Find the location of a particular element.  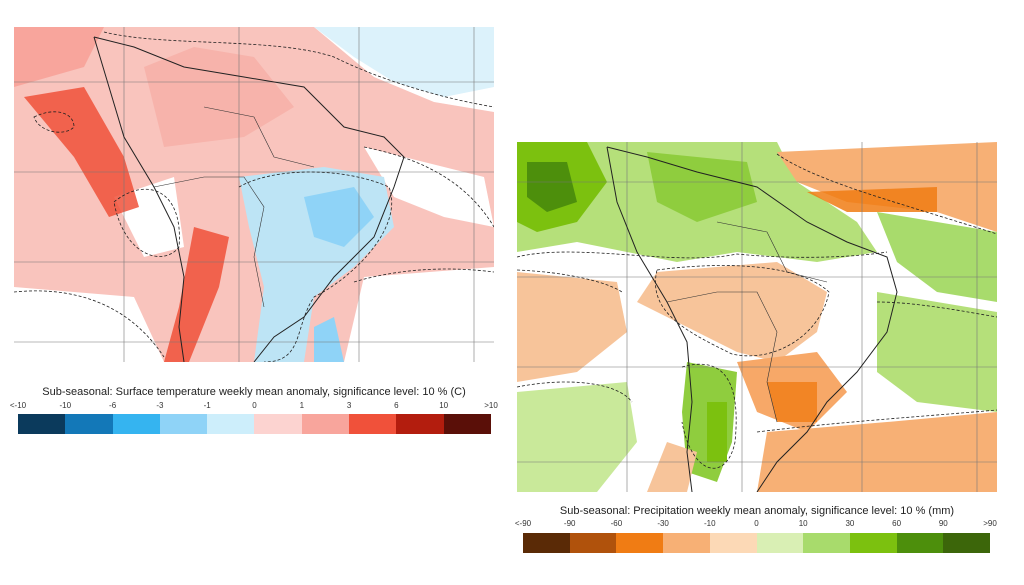

temperature-legend-ticks: <-10 -10 -6 -3 -1 0 1 3 6 10 >10 is located at coordinates (254, 407).